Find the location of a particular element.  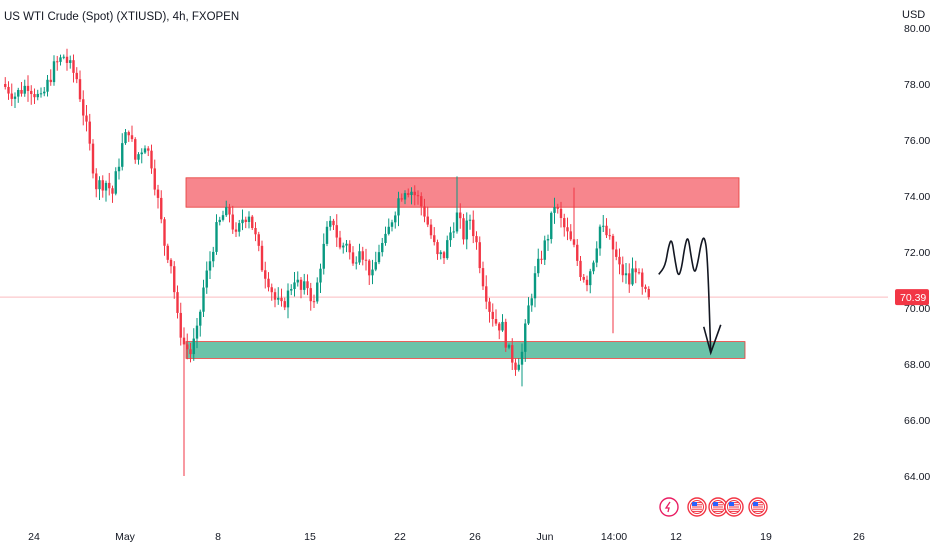

currency-label: USD is located at coordinates (914, 15).